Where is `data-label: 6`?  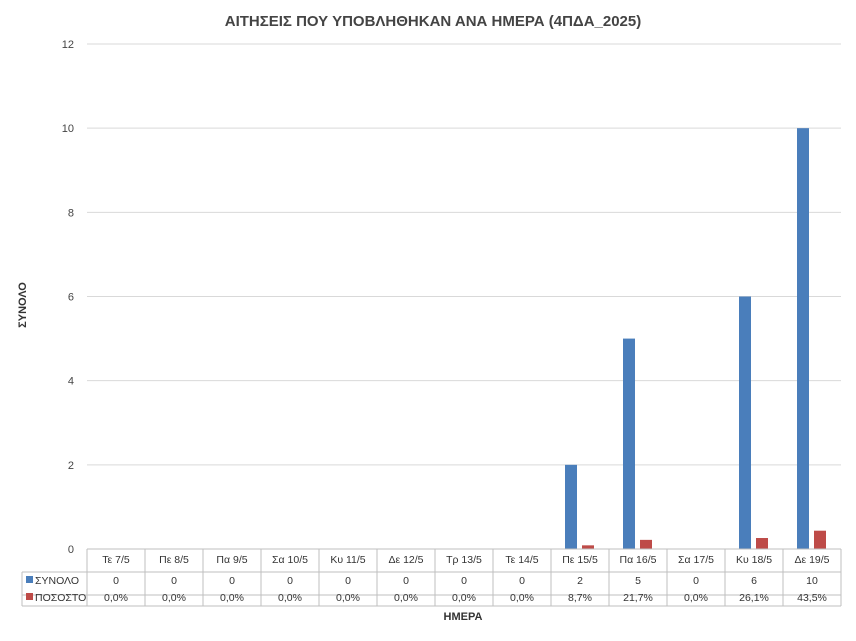 data-label: 6 is located at coordinates (754, 581).